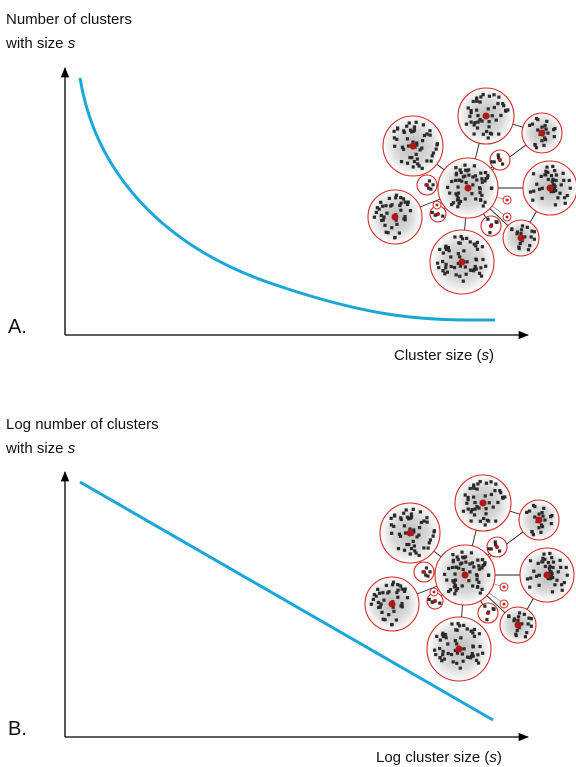 The image size is (576, 767). I want to click on y-axis-label: Log number of clusters, so click(82, 424).